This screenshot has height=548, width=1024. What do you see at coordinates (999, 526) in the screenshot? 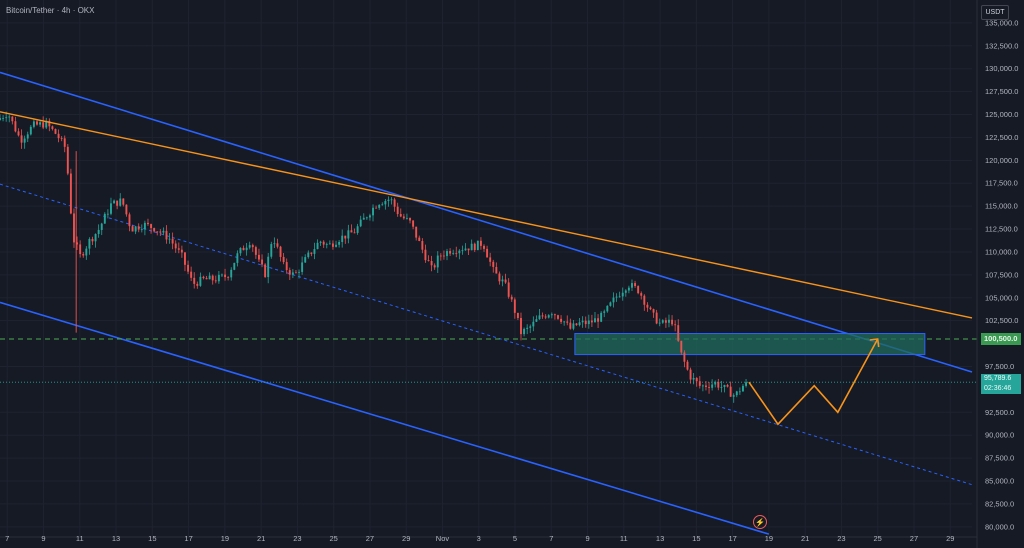
I see `y-tick-label: 80,000.0` at bounding box center [999, 526].